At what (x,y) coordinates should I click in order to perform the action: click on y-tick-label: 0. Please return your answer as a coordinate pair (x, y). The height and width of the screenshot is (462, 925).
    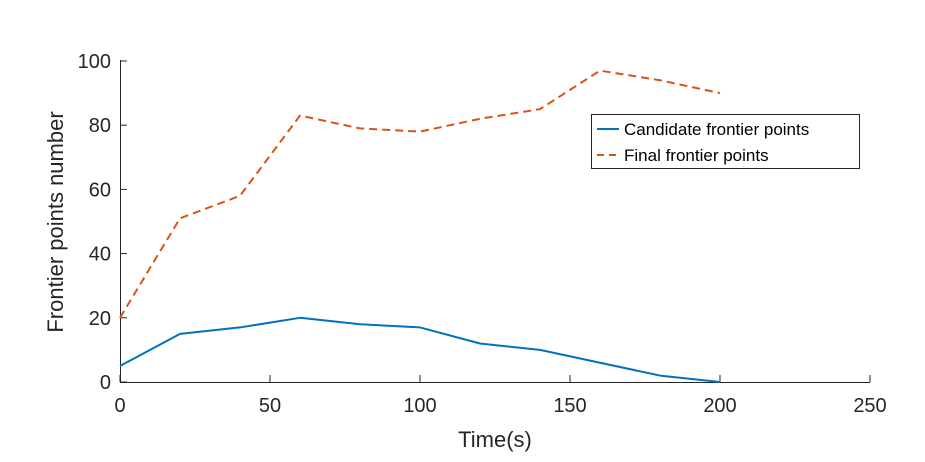
    Looking at the image, I should click on (105, 383).